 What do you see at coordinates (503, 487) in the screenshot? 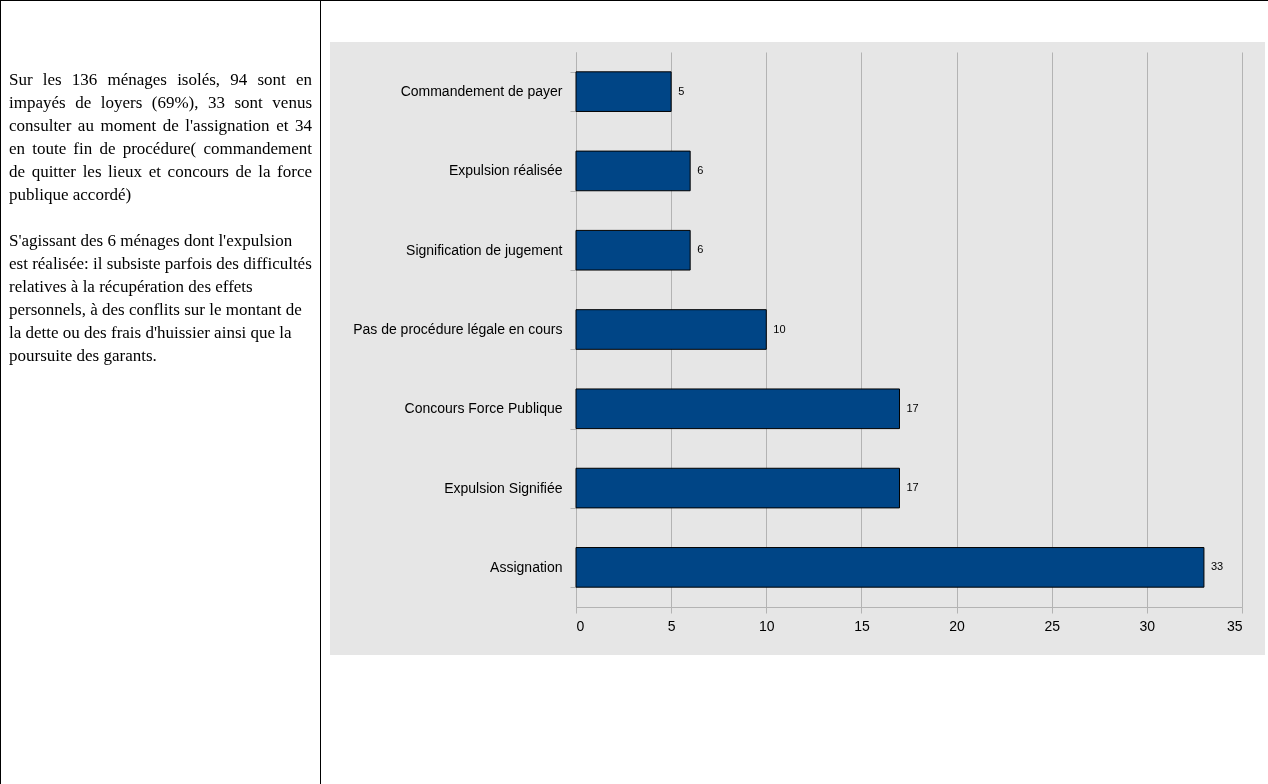
I see `y-tick-label: Expulsion Signifiée` at bounding box center [503, 487].